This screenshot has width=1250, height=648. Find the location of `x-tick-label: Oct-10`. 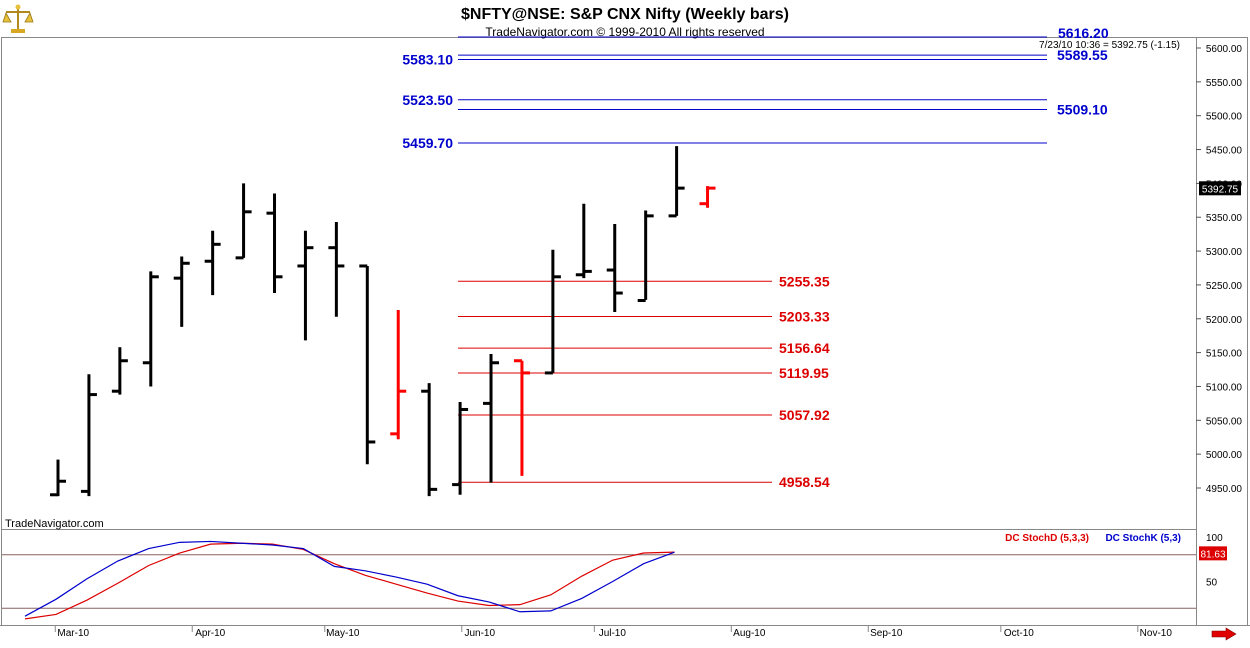

x-tick-label: Oct-10 is located at coordinates (1019, 633).